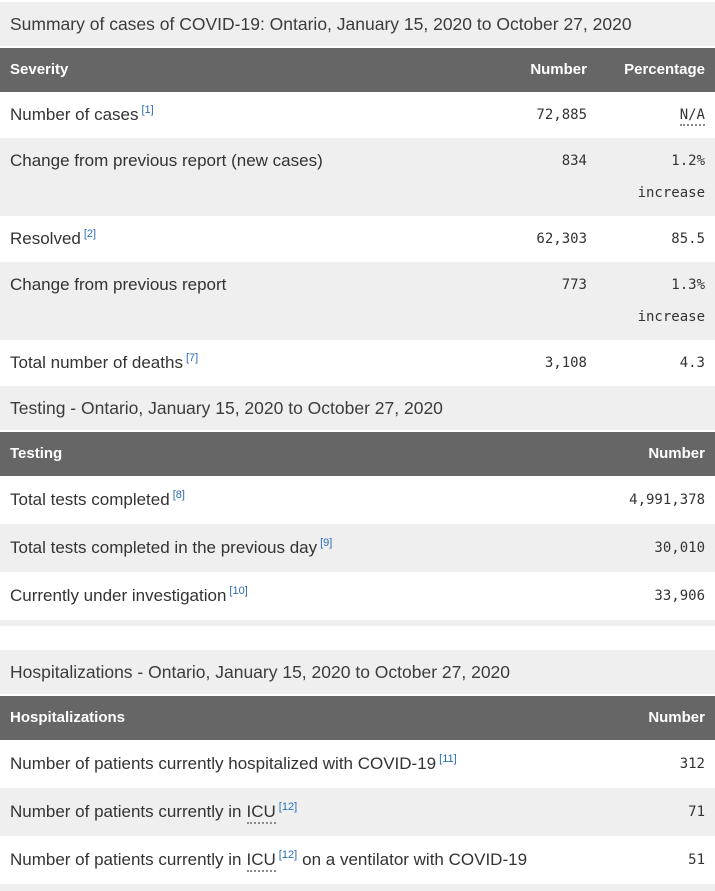  I want to click on percentage-line1: 1.2%, so click(688, 161).